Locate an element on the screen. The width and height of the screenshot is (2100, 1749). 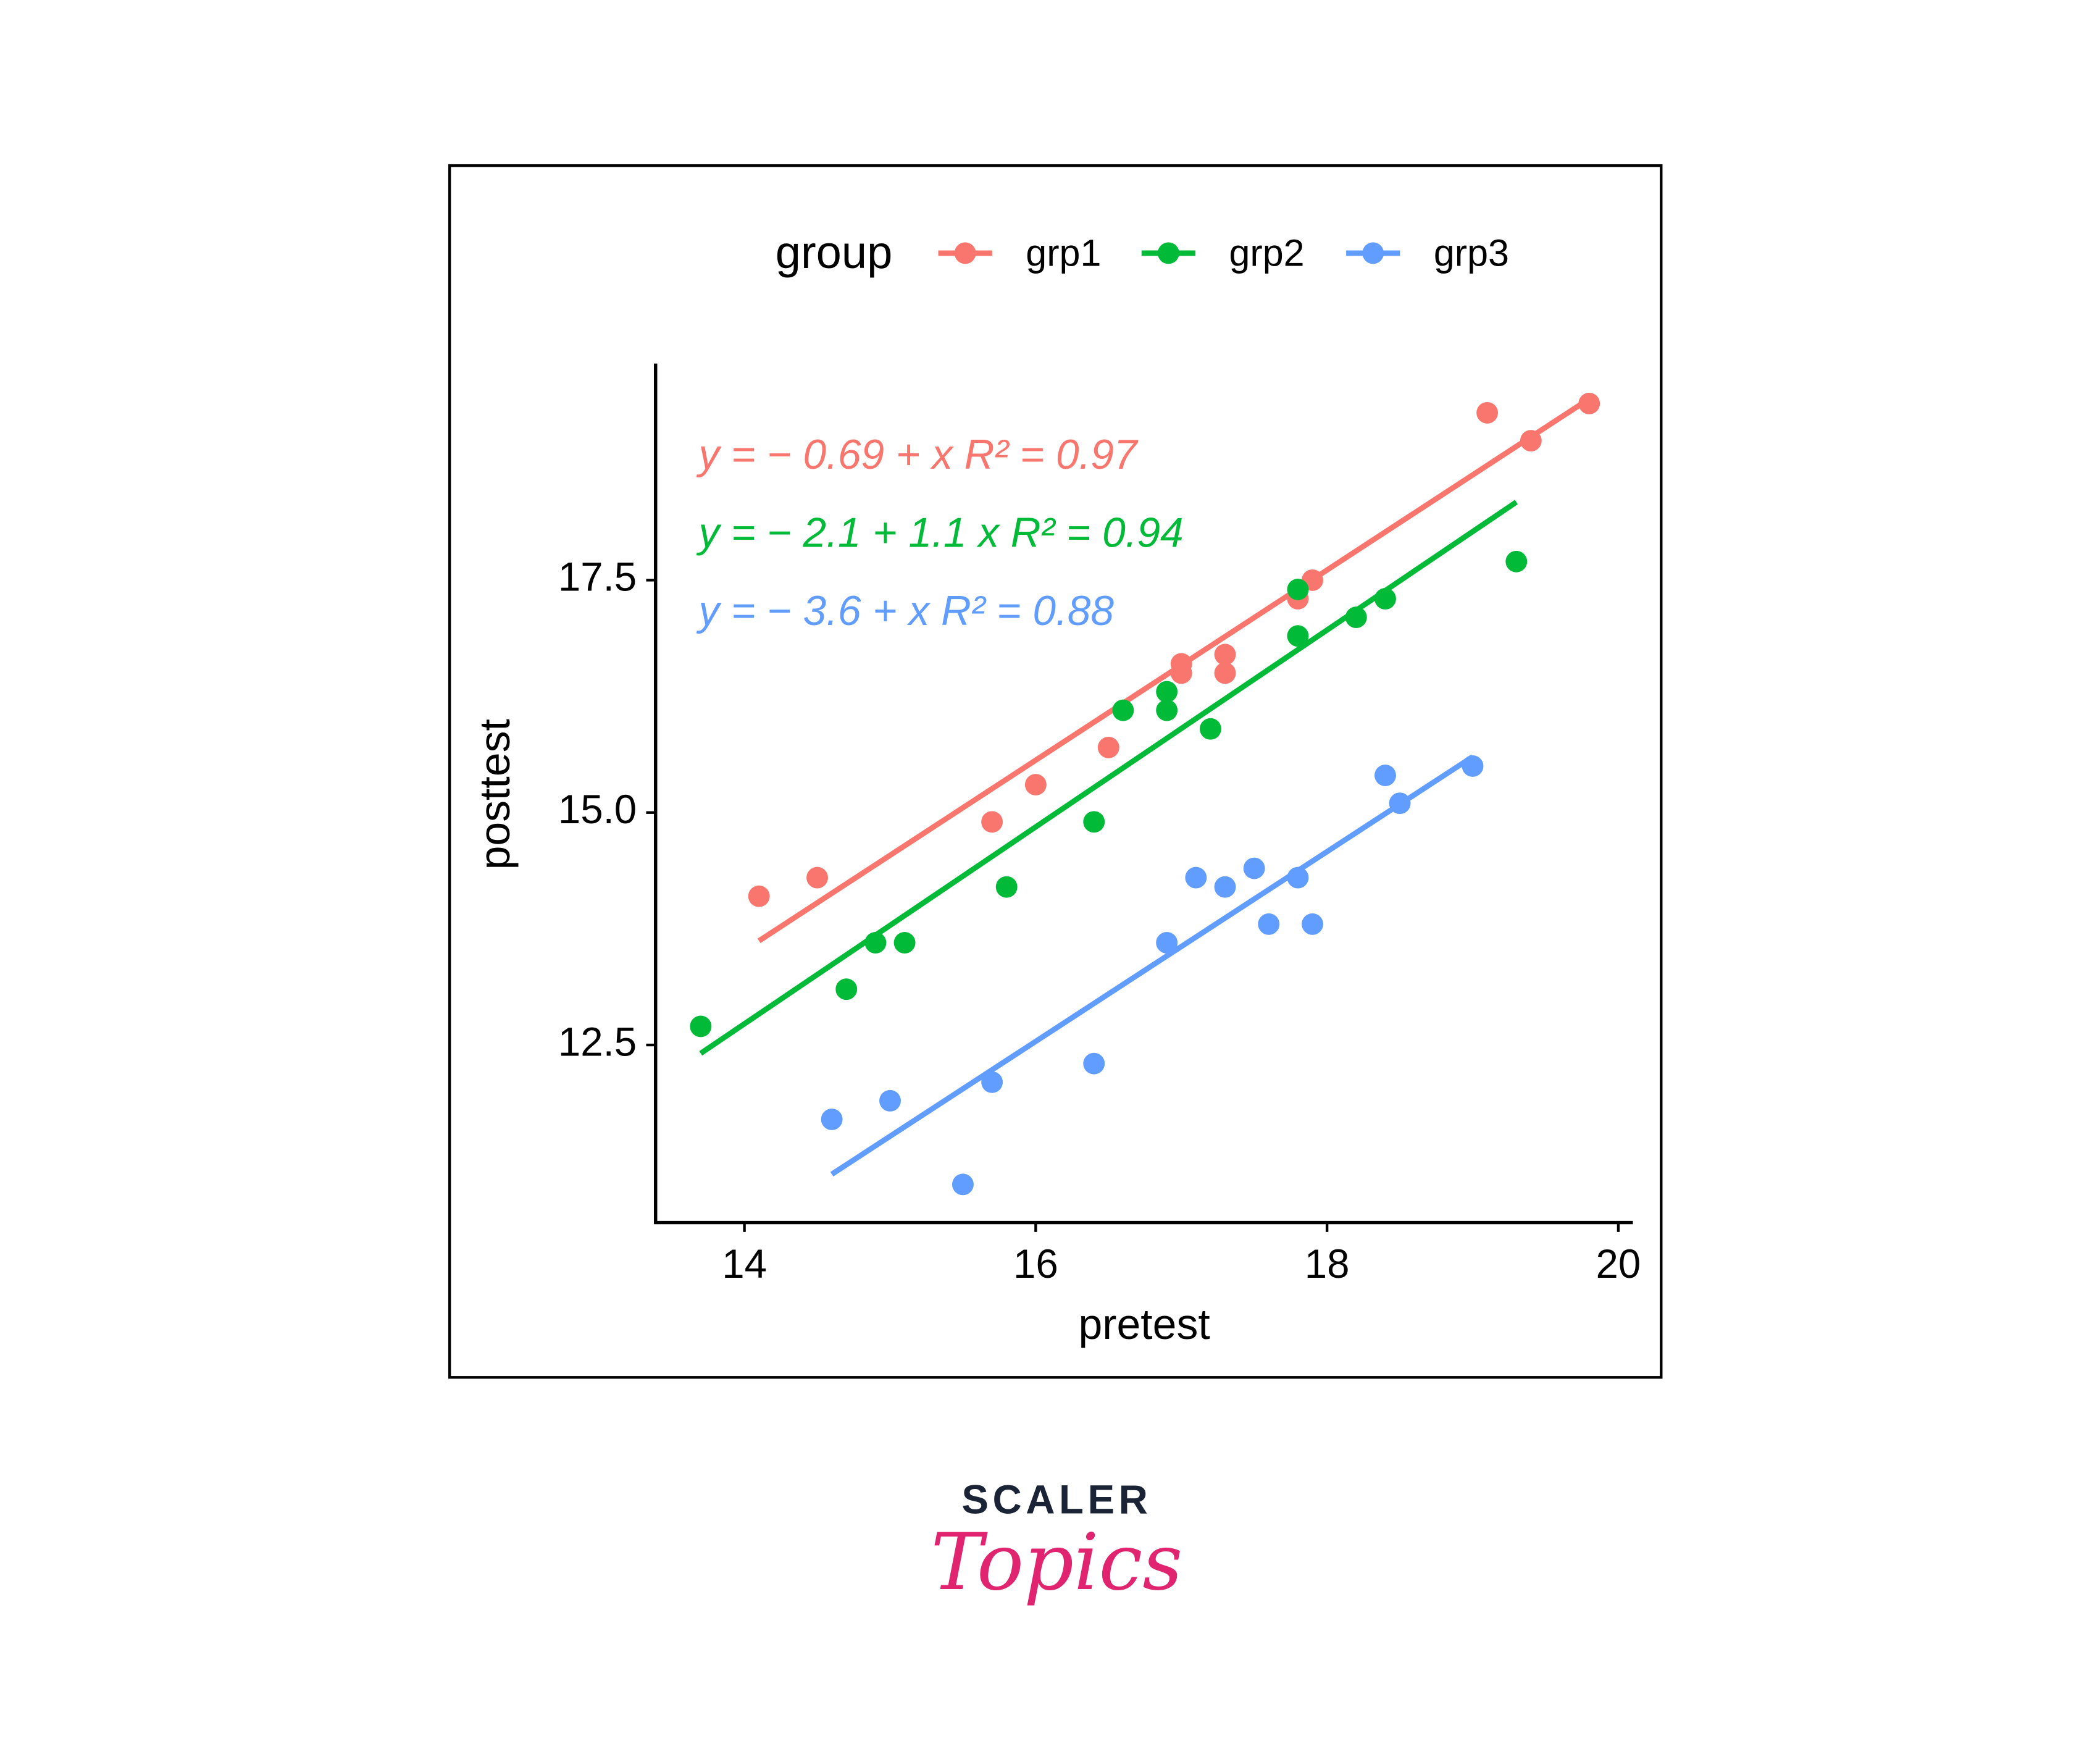
x-tick-label: 20 is located at coordinates (1618, 1263).